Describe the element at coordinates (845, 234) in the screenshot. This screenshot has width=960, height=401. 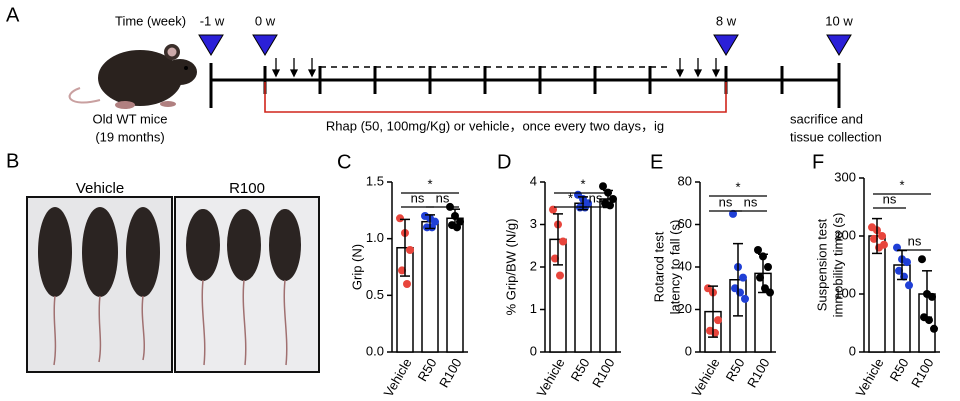
I see `y-tick-label: 200` at that location.